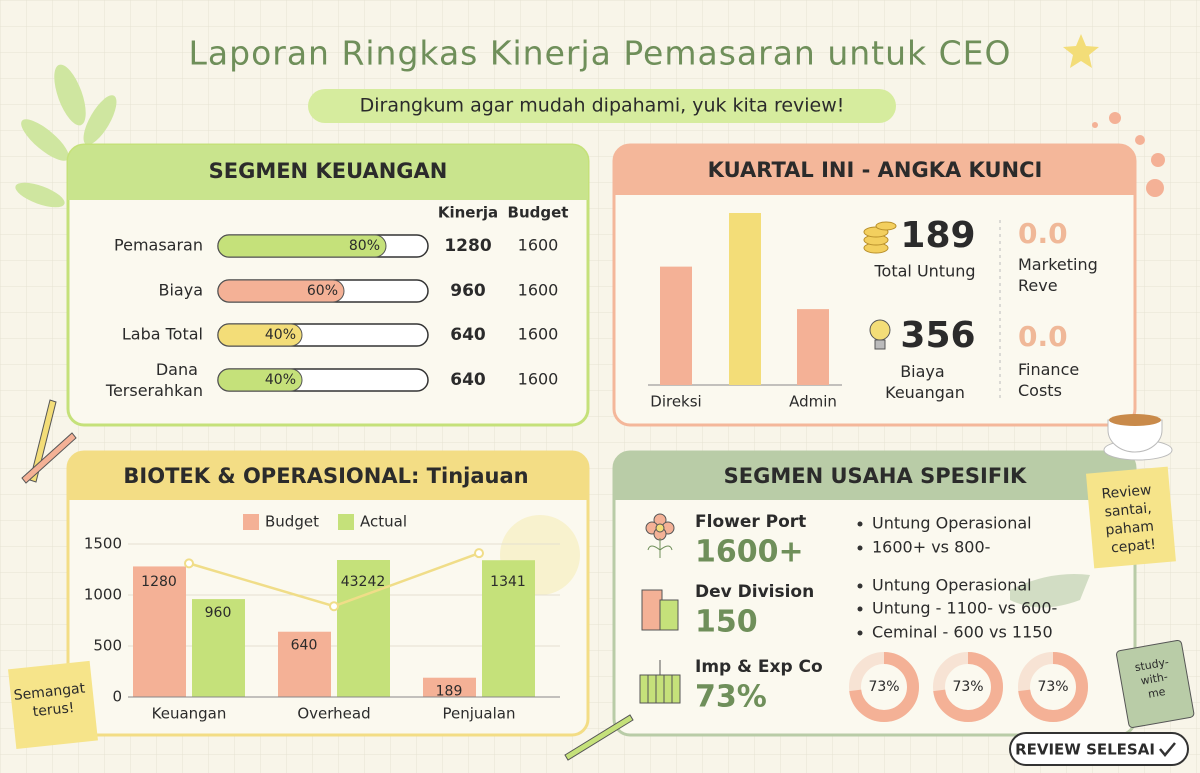 The height and width of the screenshot is (773, 1200). I want to click on metric-label: Total Untung, so click(924, 271).